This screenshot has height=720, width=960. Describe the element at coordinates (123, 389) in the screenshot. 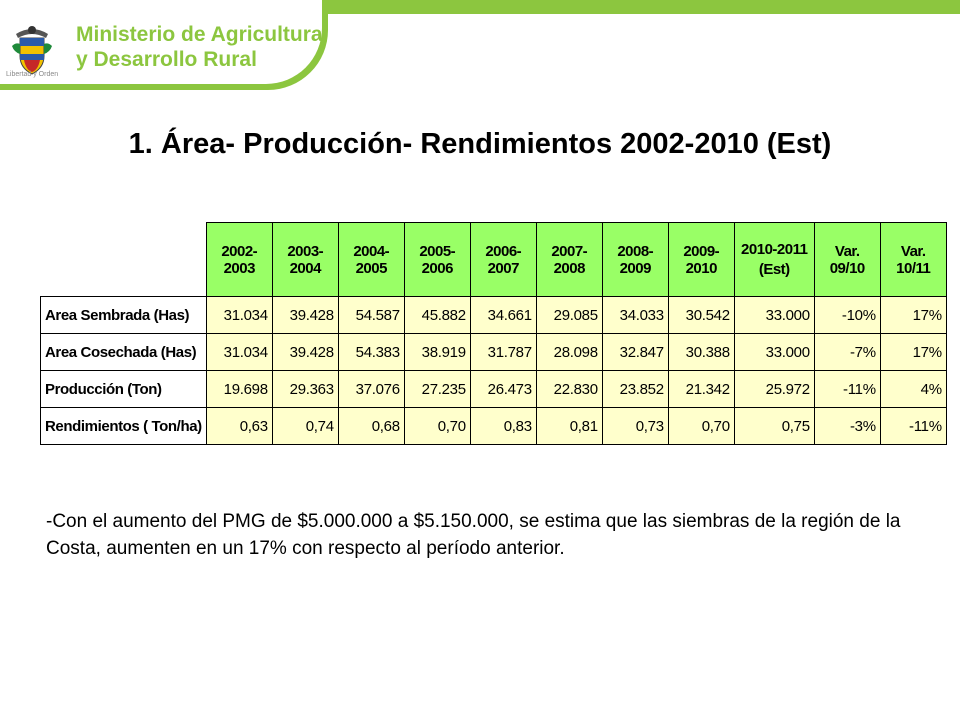

I see `row-label: Producción (Ton)` at that location.